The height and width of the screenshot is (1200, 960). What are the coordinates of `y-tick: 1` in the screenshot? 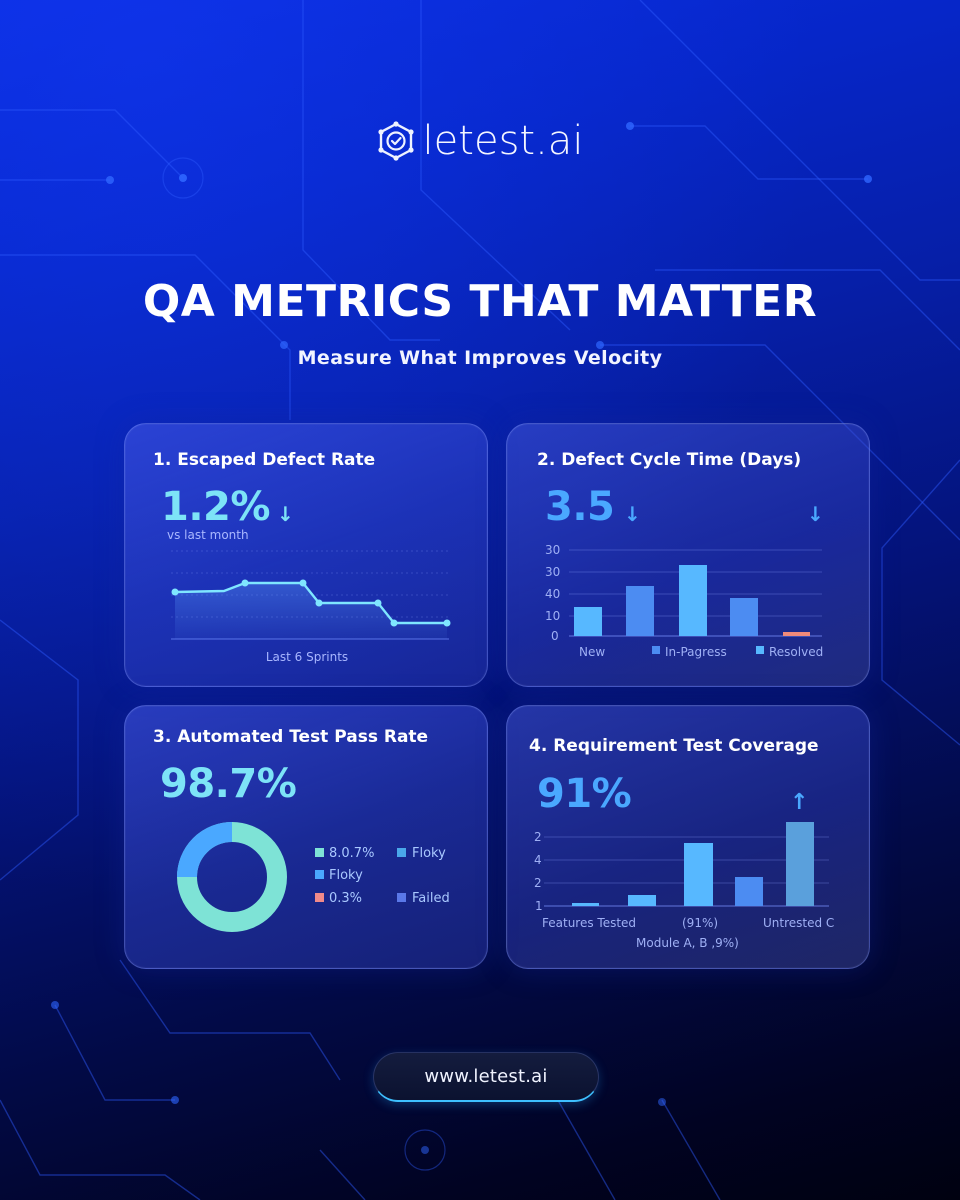 It's located at (539, 906).